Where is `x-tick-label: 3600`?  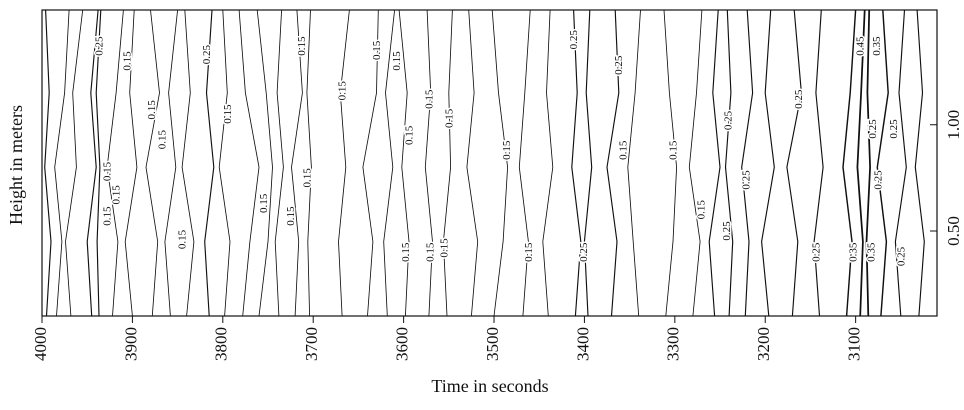
x-tick-label: 3600 is located at coordinates (402, 344).